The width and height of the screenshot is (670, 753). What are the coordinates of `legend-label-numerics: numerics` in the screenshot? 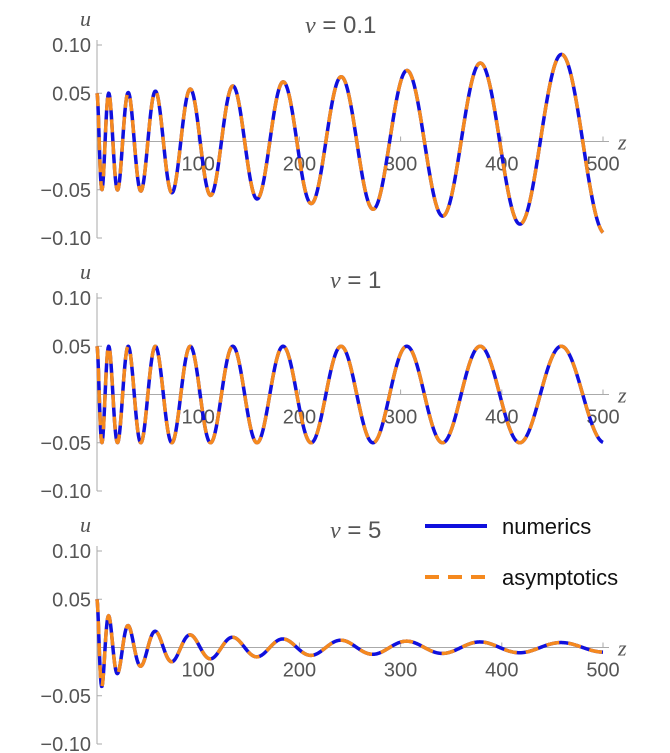 It's located at (546, 526).